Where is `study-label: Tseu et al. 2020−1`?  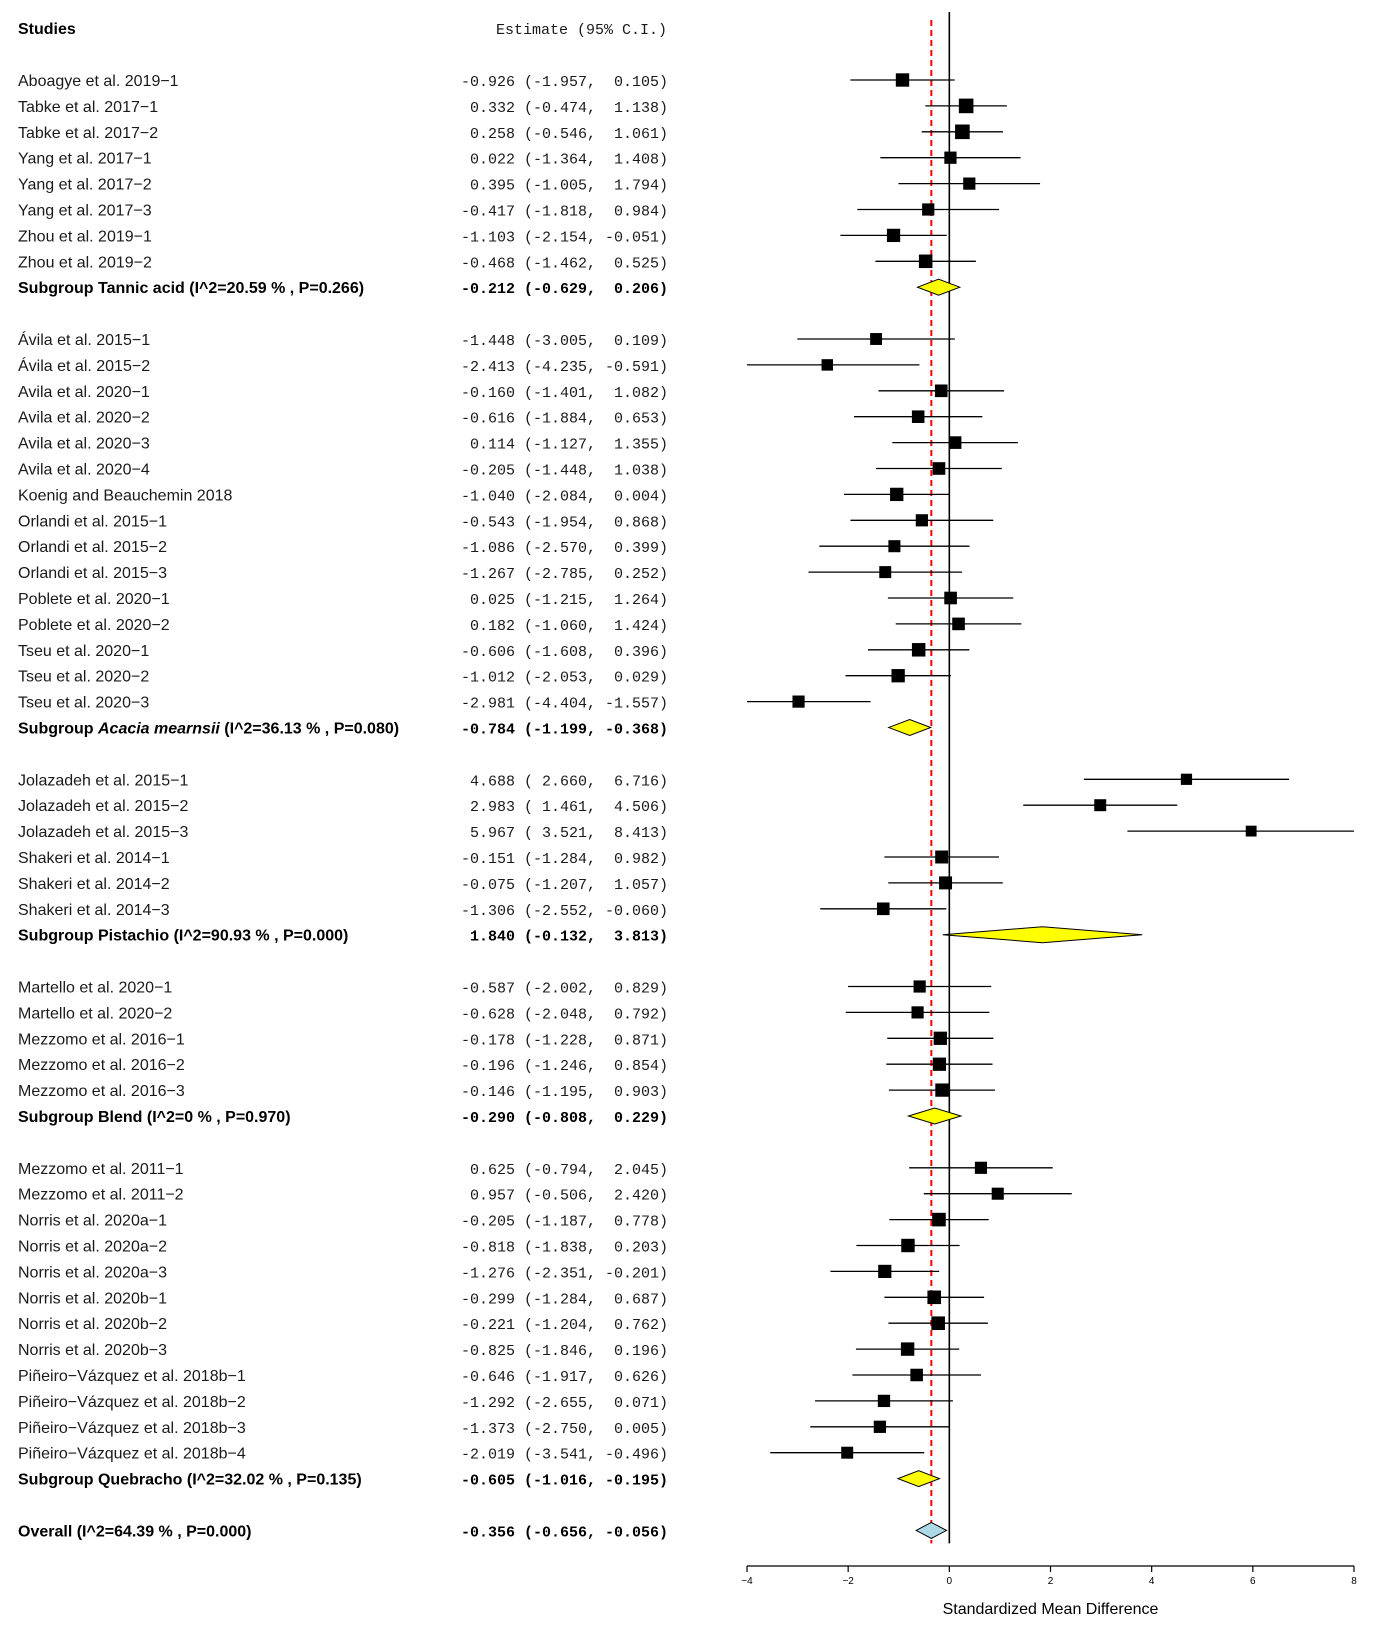 study-label: Tseu et al. 2020−1 is located at coordinates (83, 651).